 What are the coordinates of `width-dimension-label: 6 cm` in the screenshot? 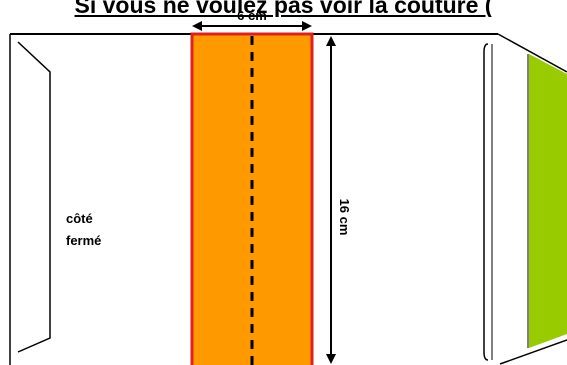 It's located at (252, 15).